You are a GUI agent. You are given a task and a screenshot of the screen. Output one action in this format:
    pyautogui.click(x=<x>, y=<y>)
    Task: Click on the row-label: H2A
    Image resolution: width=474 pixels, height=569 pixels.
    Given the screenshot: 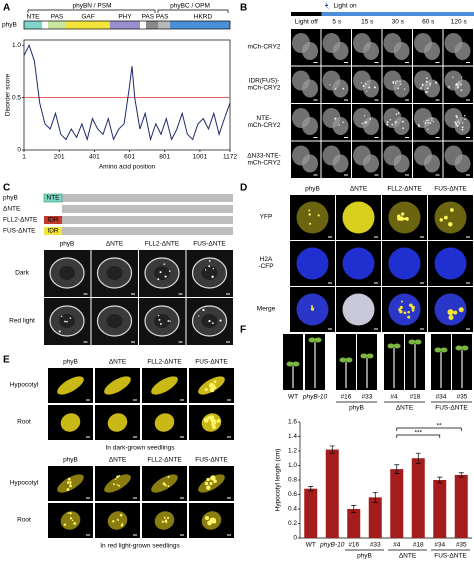 What is the action you would take?
    pyautogui.click(x=266, y=259)
    